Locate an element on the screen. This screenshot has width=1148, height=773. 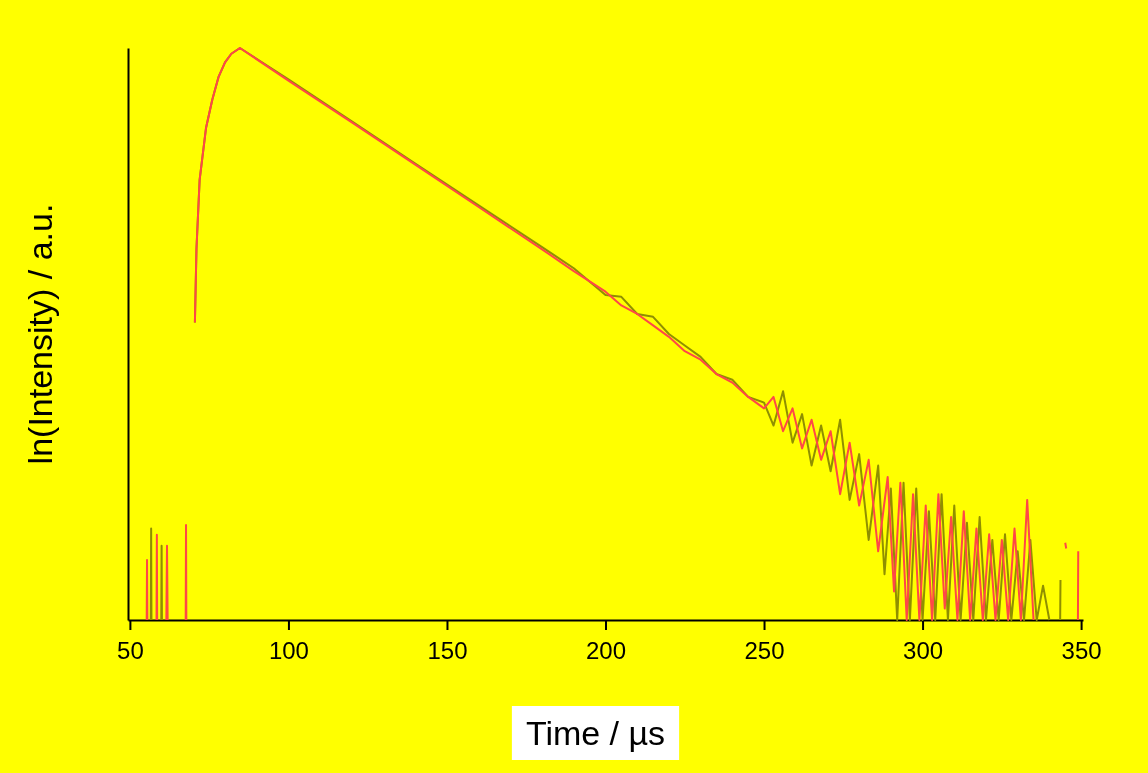
x-tick-label: 300 is located at coordinates (923, 651).